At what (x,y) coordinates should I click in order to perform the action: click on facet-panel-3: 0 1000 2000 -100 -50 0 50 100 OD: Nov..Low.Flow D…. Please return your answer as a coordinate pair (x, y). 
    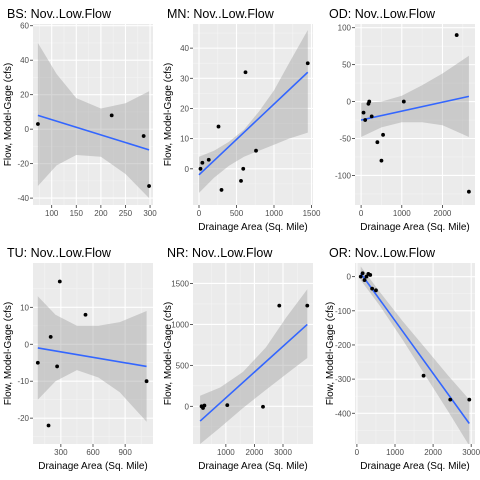
    Looking at the image, I should click on (402, 120).